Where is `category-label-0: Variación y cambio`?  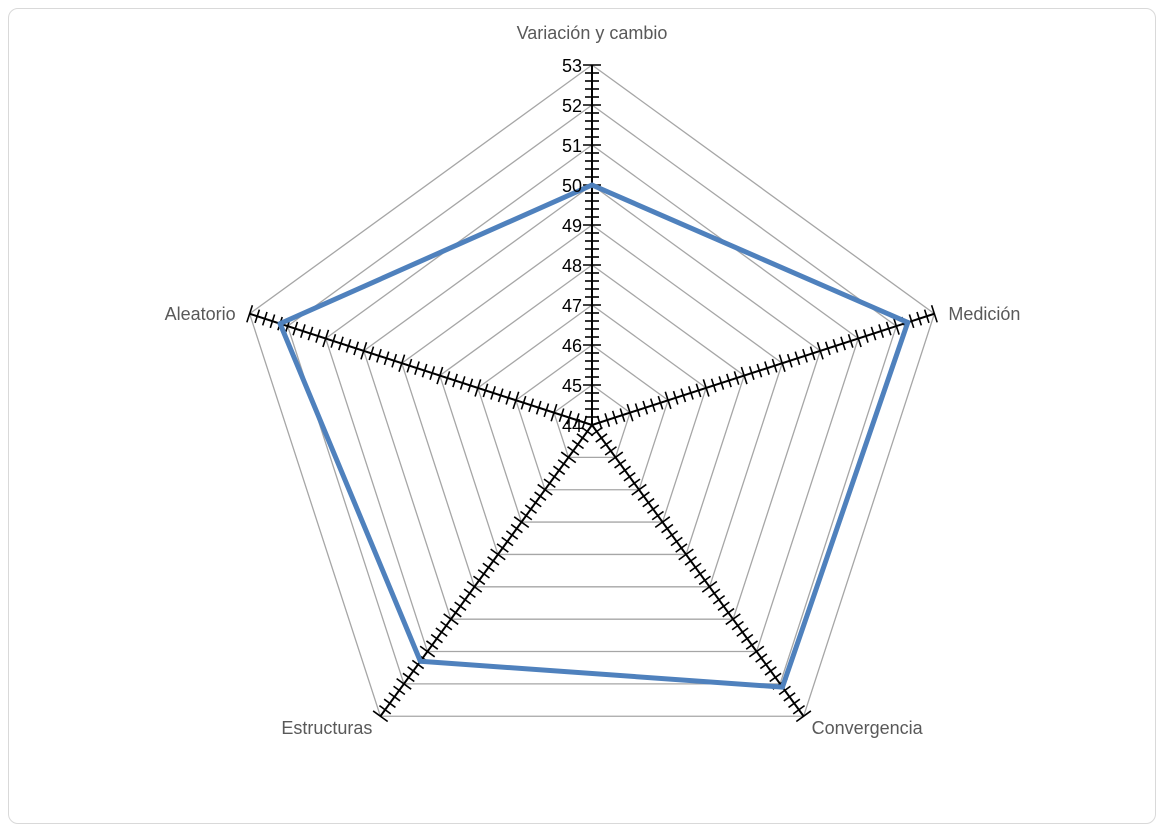 category-label-0: Variación y cambio is located at coordinates (592, 33).